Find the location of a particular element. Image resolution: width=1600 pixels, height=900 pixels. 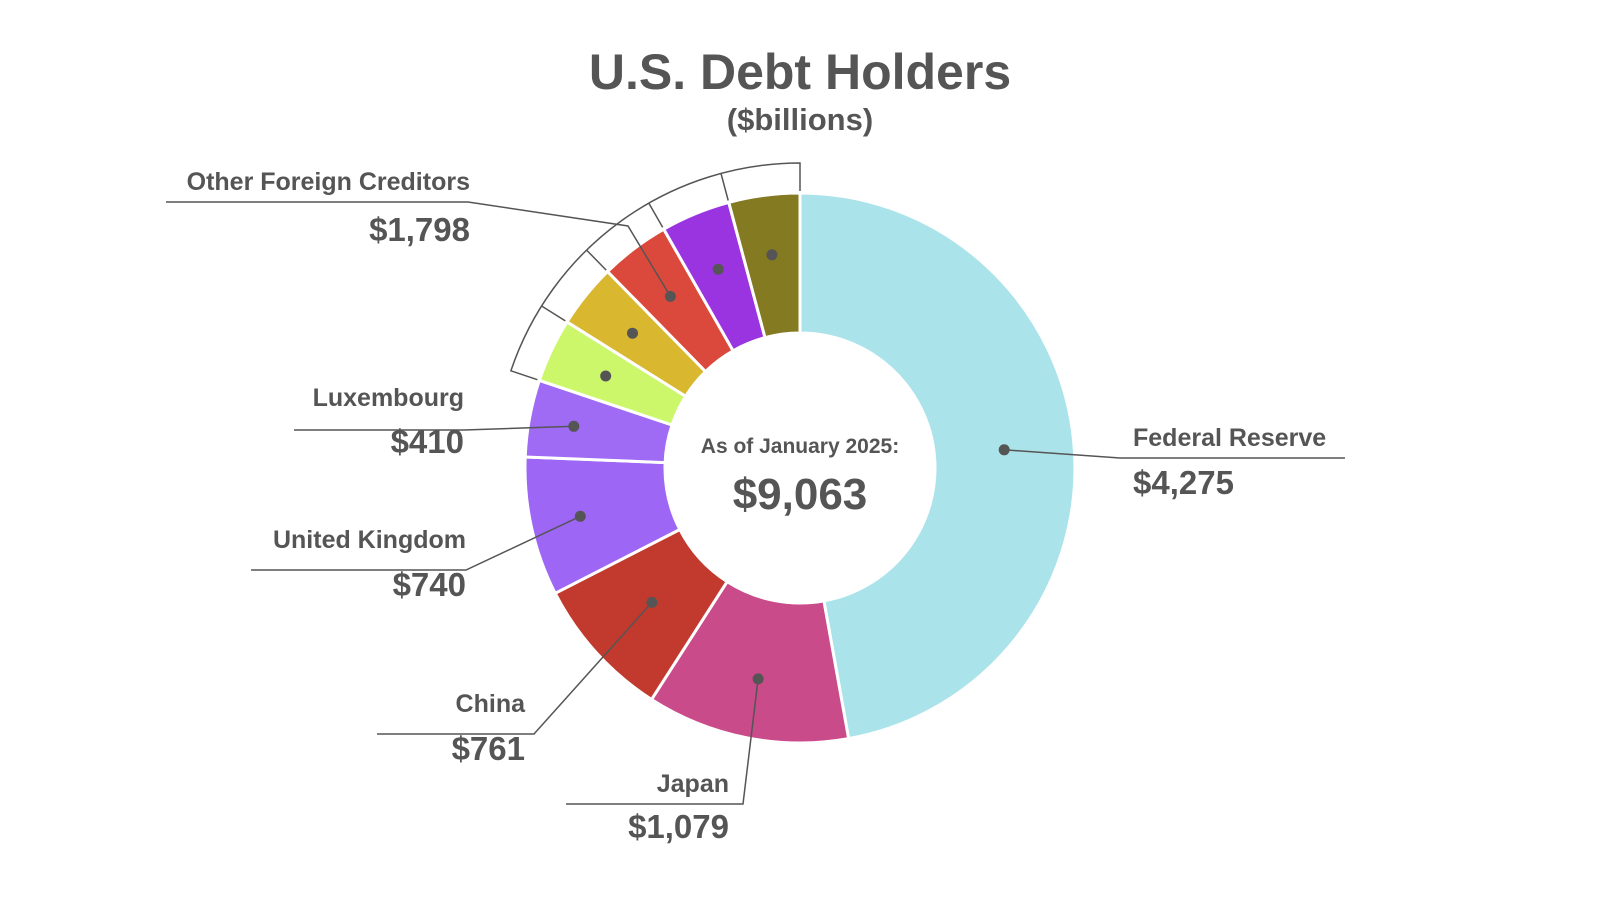

label-luxembourg: Luxembourg is located at coordinates (388, 398).